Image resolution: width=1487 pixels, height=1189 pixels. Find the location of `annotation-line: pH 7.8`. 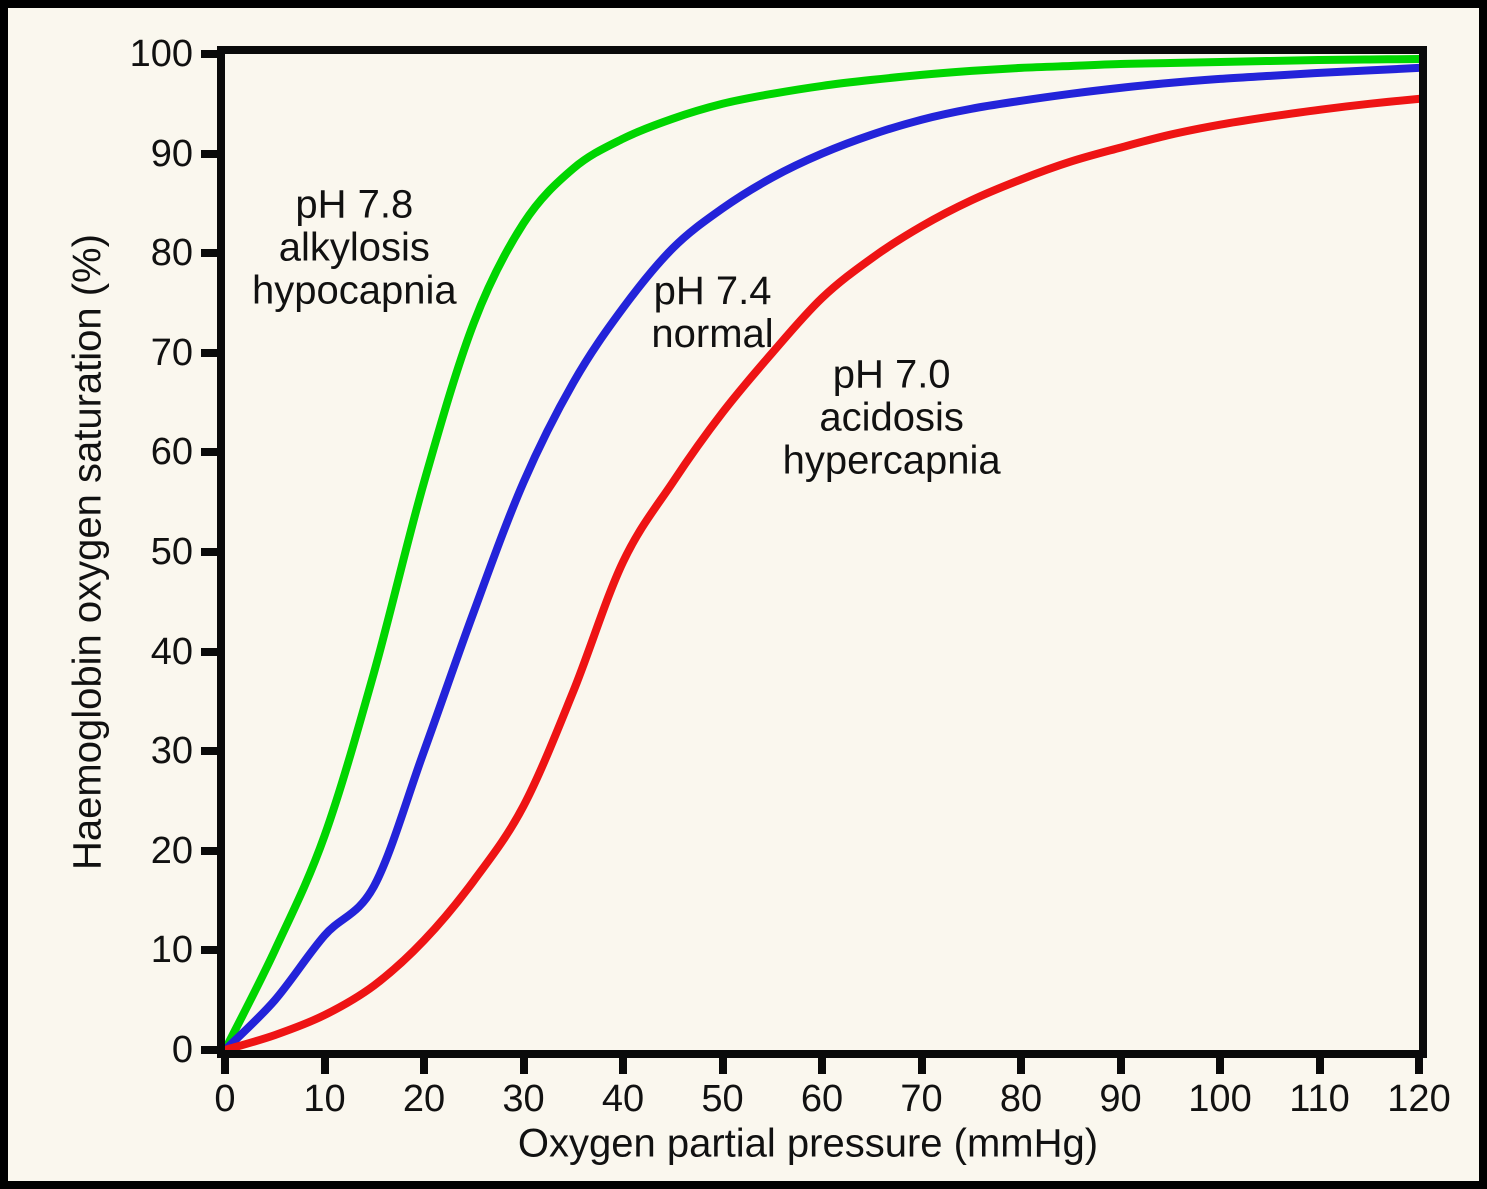

annotation-line: pH 7.8 is located at coordinates (354, 204).